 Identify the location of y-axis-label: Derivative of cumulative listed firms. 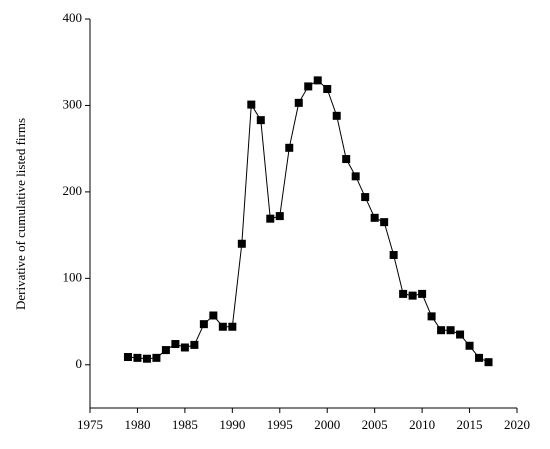
(20, 214).